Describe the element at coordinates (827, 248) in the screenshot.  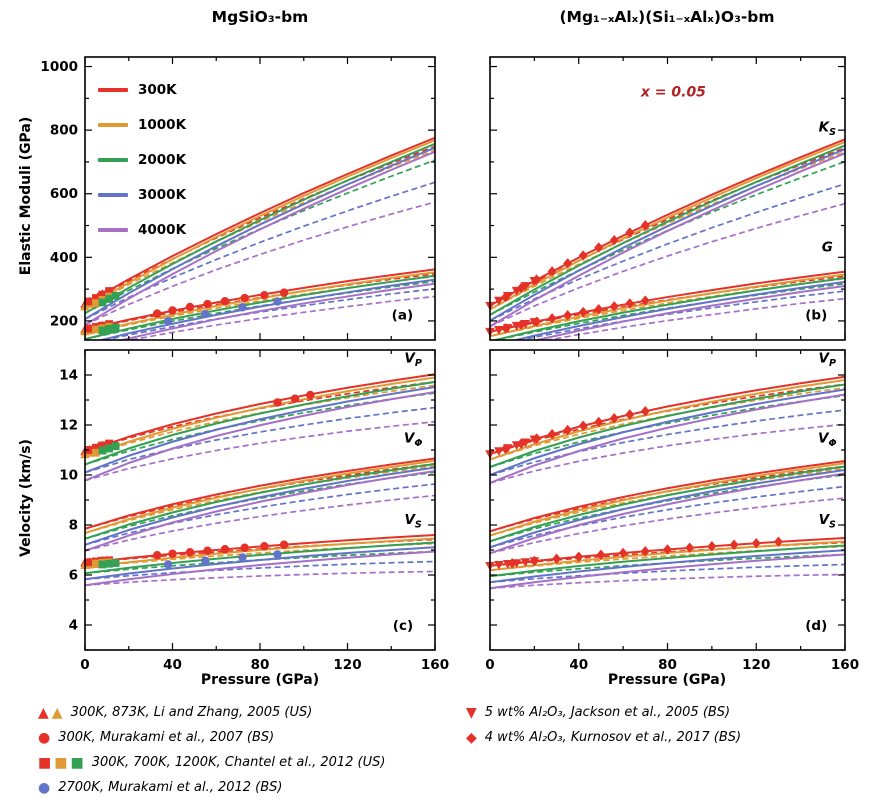
I see `svg-text: G` at that location.